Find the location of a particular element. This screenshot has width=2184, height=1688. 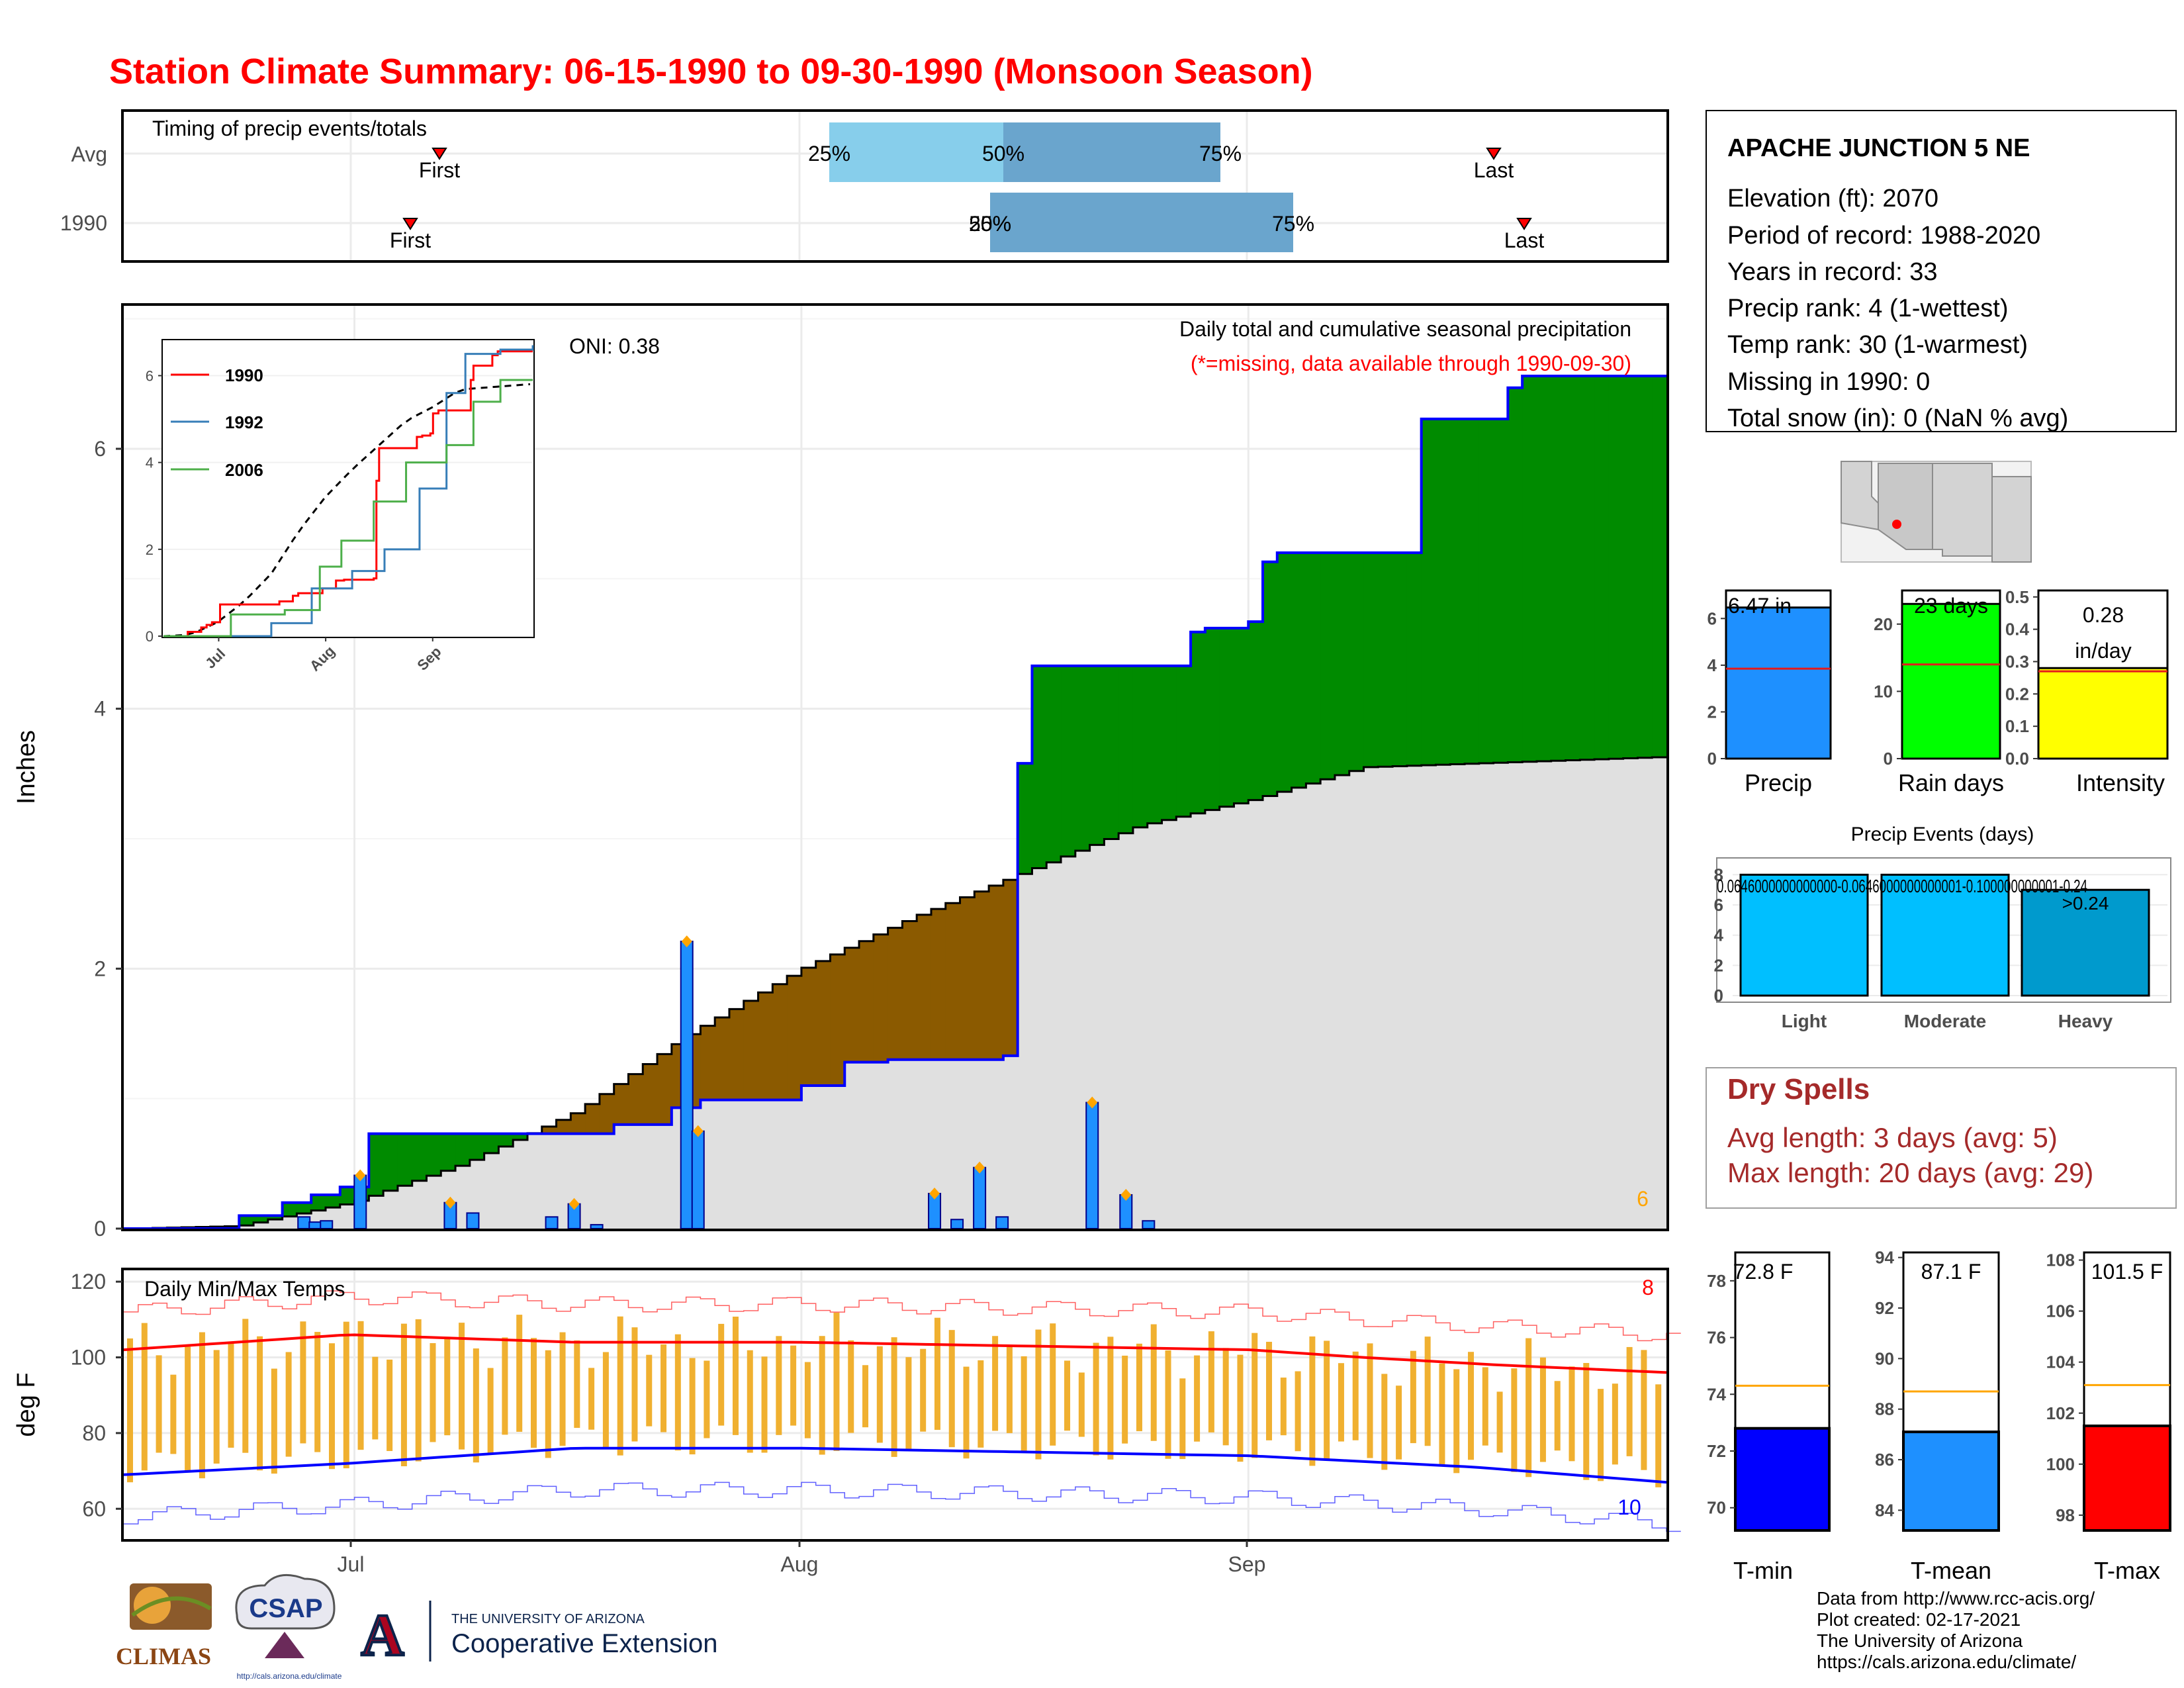

temp-summary-tick-label: 84 is located at coordinates (1885, 1510).